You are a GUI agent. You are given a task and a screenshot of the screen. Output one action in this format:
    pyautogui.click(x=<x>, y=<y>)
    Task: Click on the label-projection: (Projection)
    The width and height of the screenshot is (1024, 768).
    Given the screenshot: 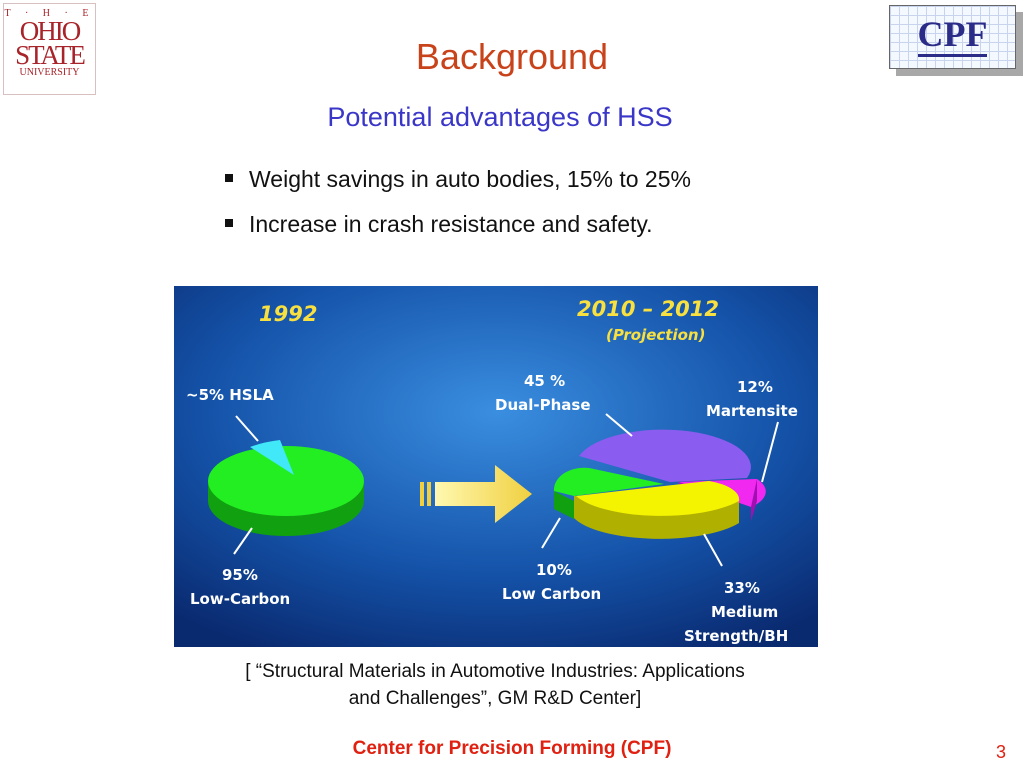 What is the action you would take?
    pyautogui.click(x=655, y=335)
    